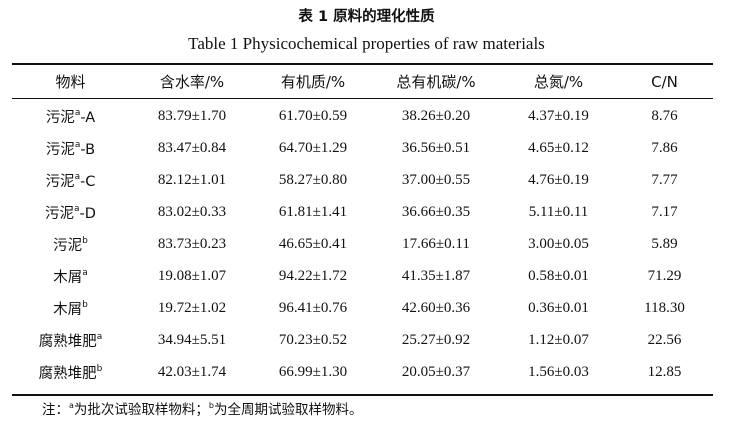 This screenshot has height=424, width=733. What do you see at coordinates (313, 243) in the screenshot?
I see `organic-matter-cell: 46.65±0.41` at bounding box center [313, 243].